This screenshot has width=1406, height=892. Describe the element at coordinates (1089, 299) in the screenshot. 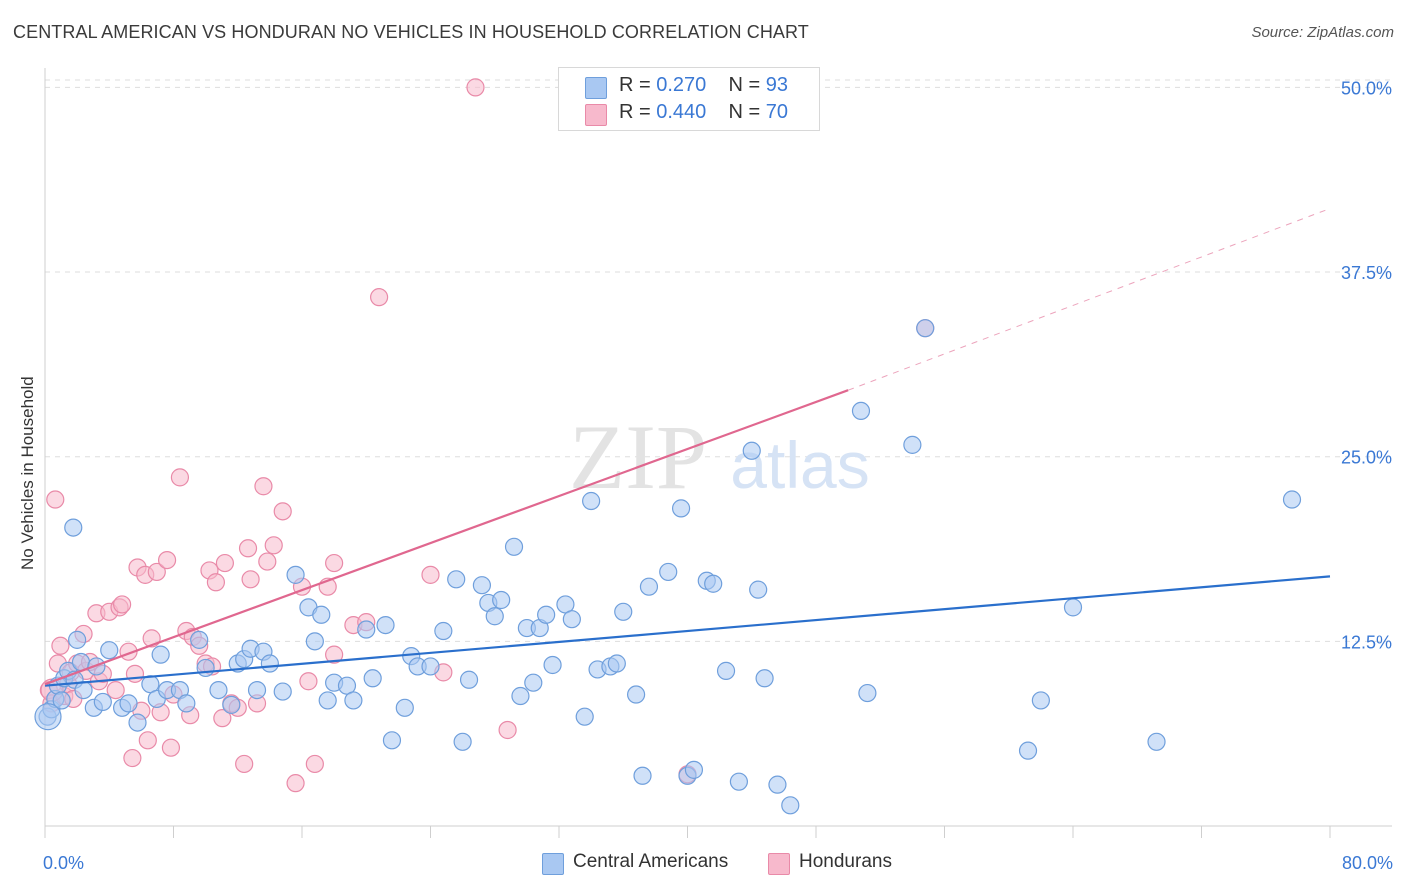

I see `hondurans-trend-extension` at that location.